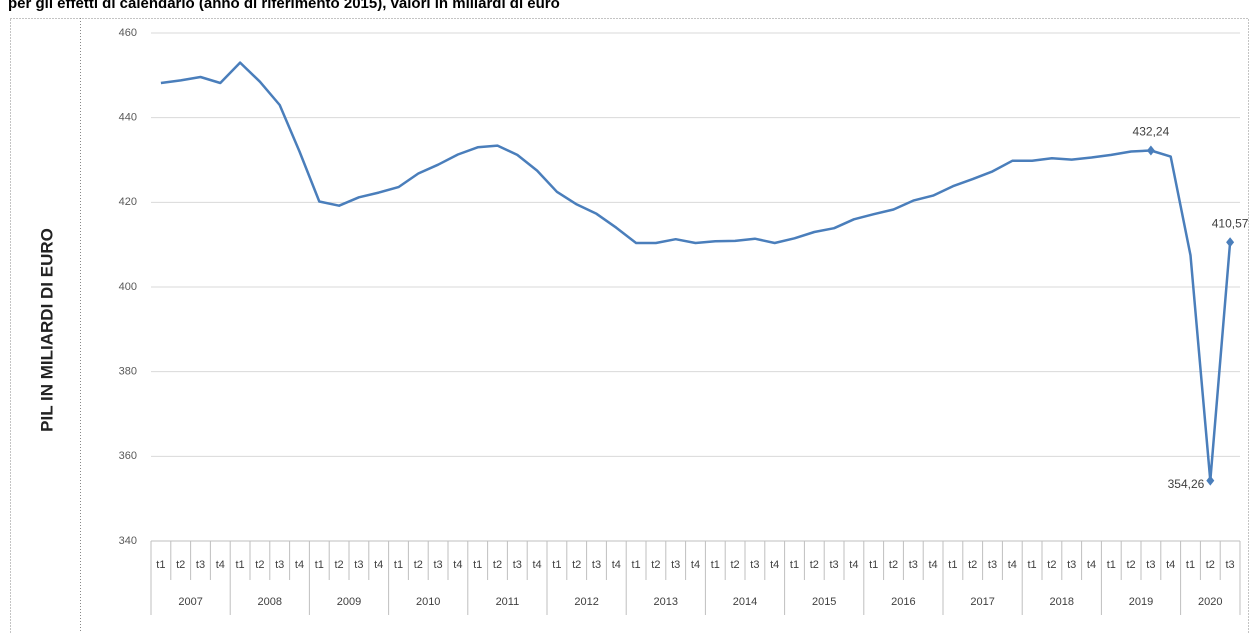 The height and width of the screenshot is (638, 1258). What do you see at coordinates (666, 602) in the screenshot?
I see `year-label: 2013` at bounding box center [666, 602].